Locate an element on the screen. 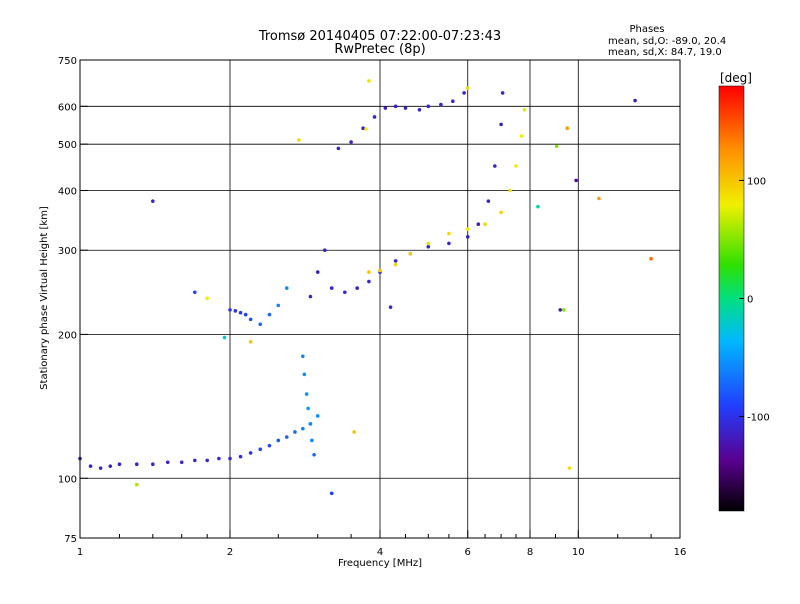 The height and width of the screenshot is (604, 800). x-tick-label: 10 is located at coordinates (578, 552).